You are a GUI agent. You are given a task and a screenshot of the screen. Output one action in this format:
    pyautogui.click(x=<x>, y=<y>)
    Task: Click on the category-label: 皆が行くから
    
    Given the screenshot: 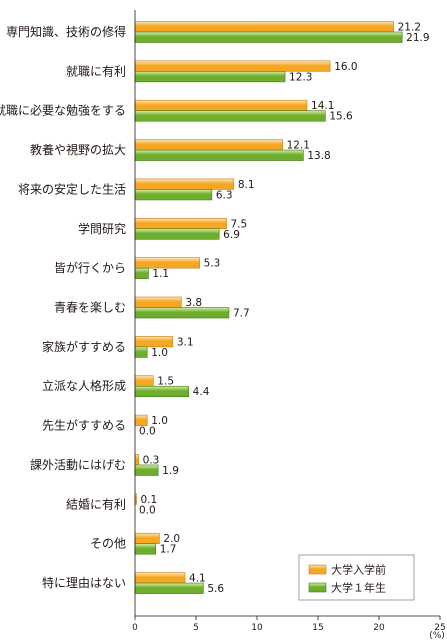 What is the action you would take?
    pyautogui.click(x=90, y=267)
    